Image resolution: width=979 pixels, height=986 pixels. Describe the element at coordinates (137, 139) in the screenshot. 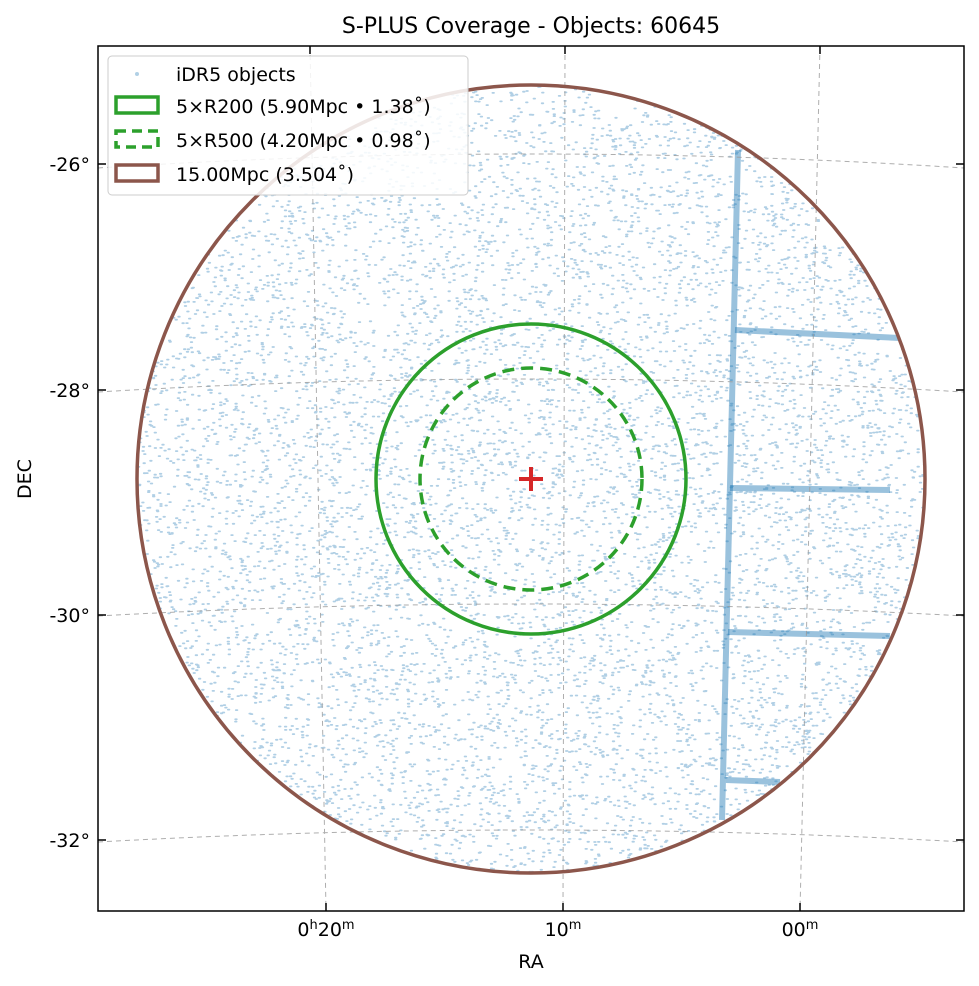

I see `legend-marker-r500` at that location.